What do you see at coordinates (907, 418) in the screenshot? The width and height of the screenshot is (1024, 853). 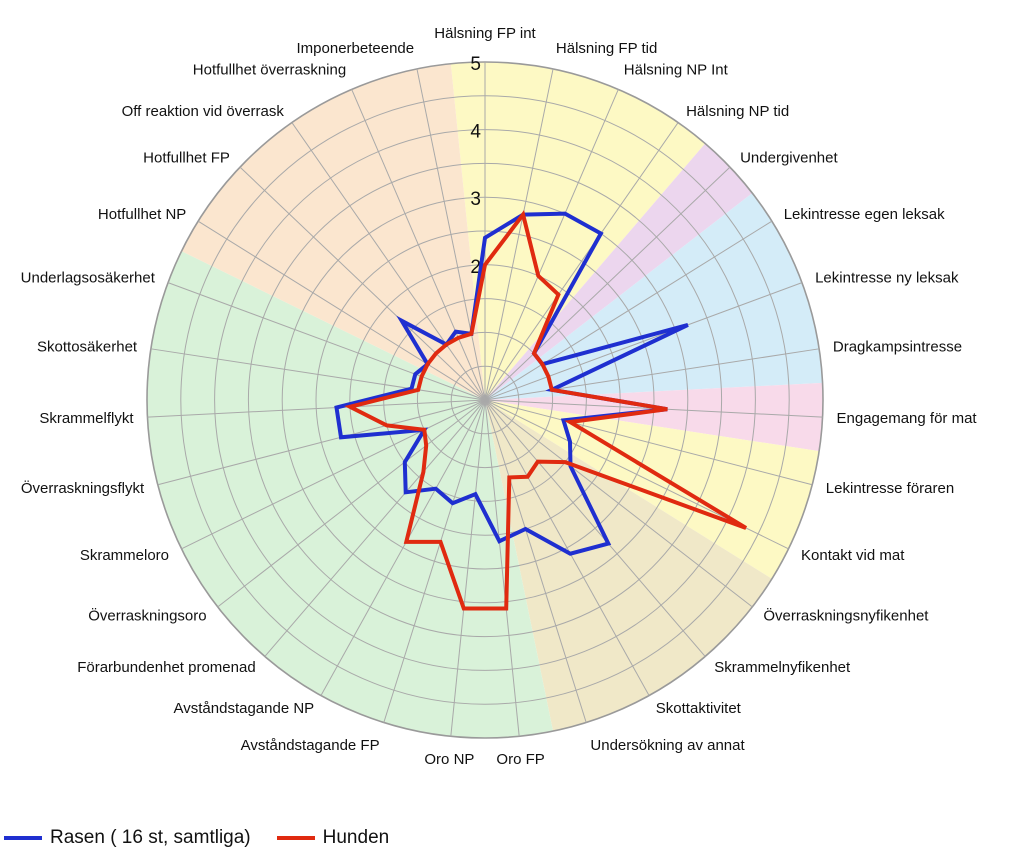 I see `category-label-8: Engagemang för mat` at bounding box center [907, 418].